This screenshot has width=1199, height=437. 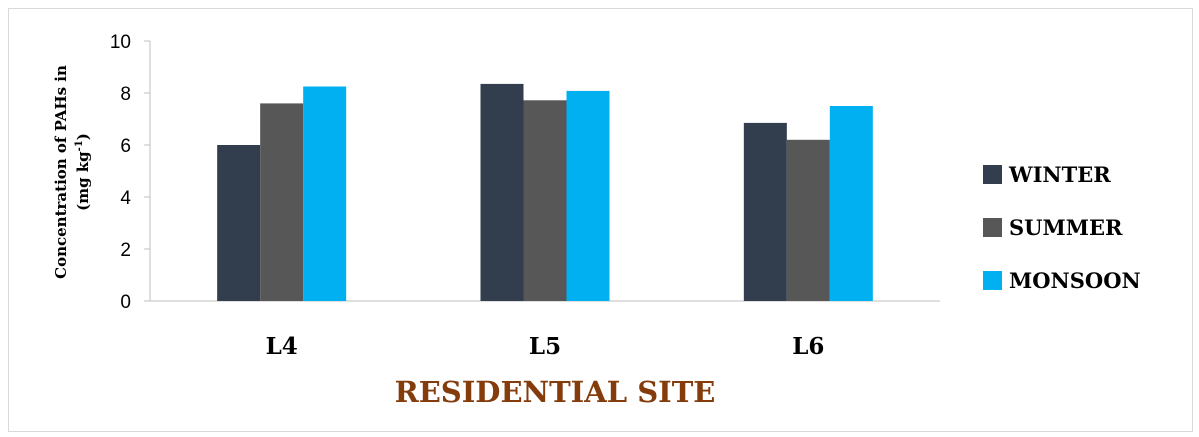 I want to click on bar-winter-l6, so click(x=765, y=212).